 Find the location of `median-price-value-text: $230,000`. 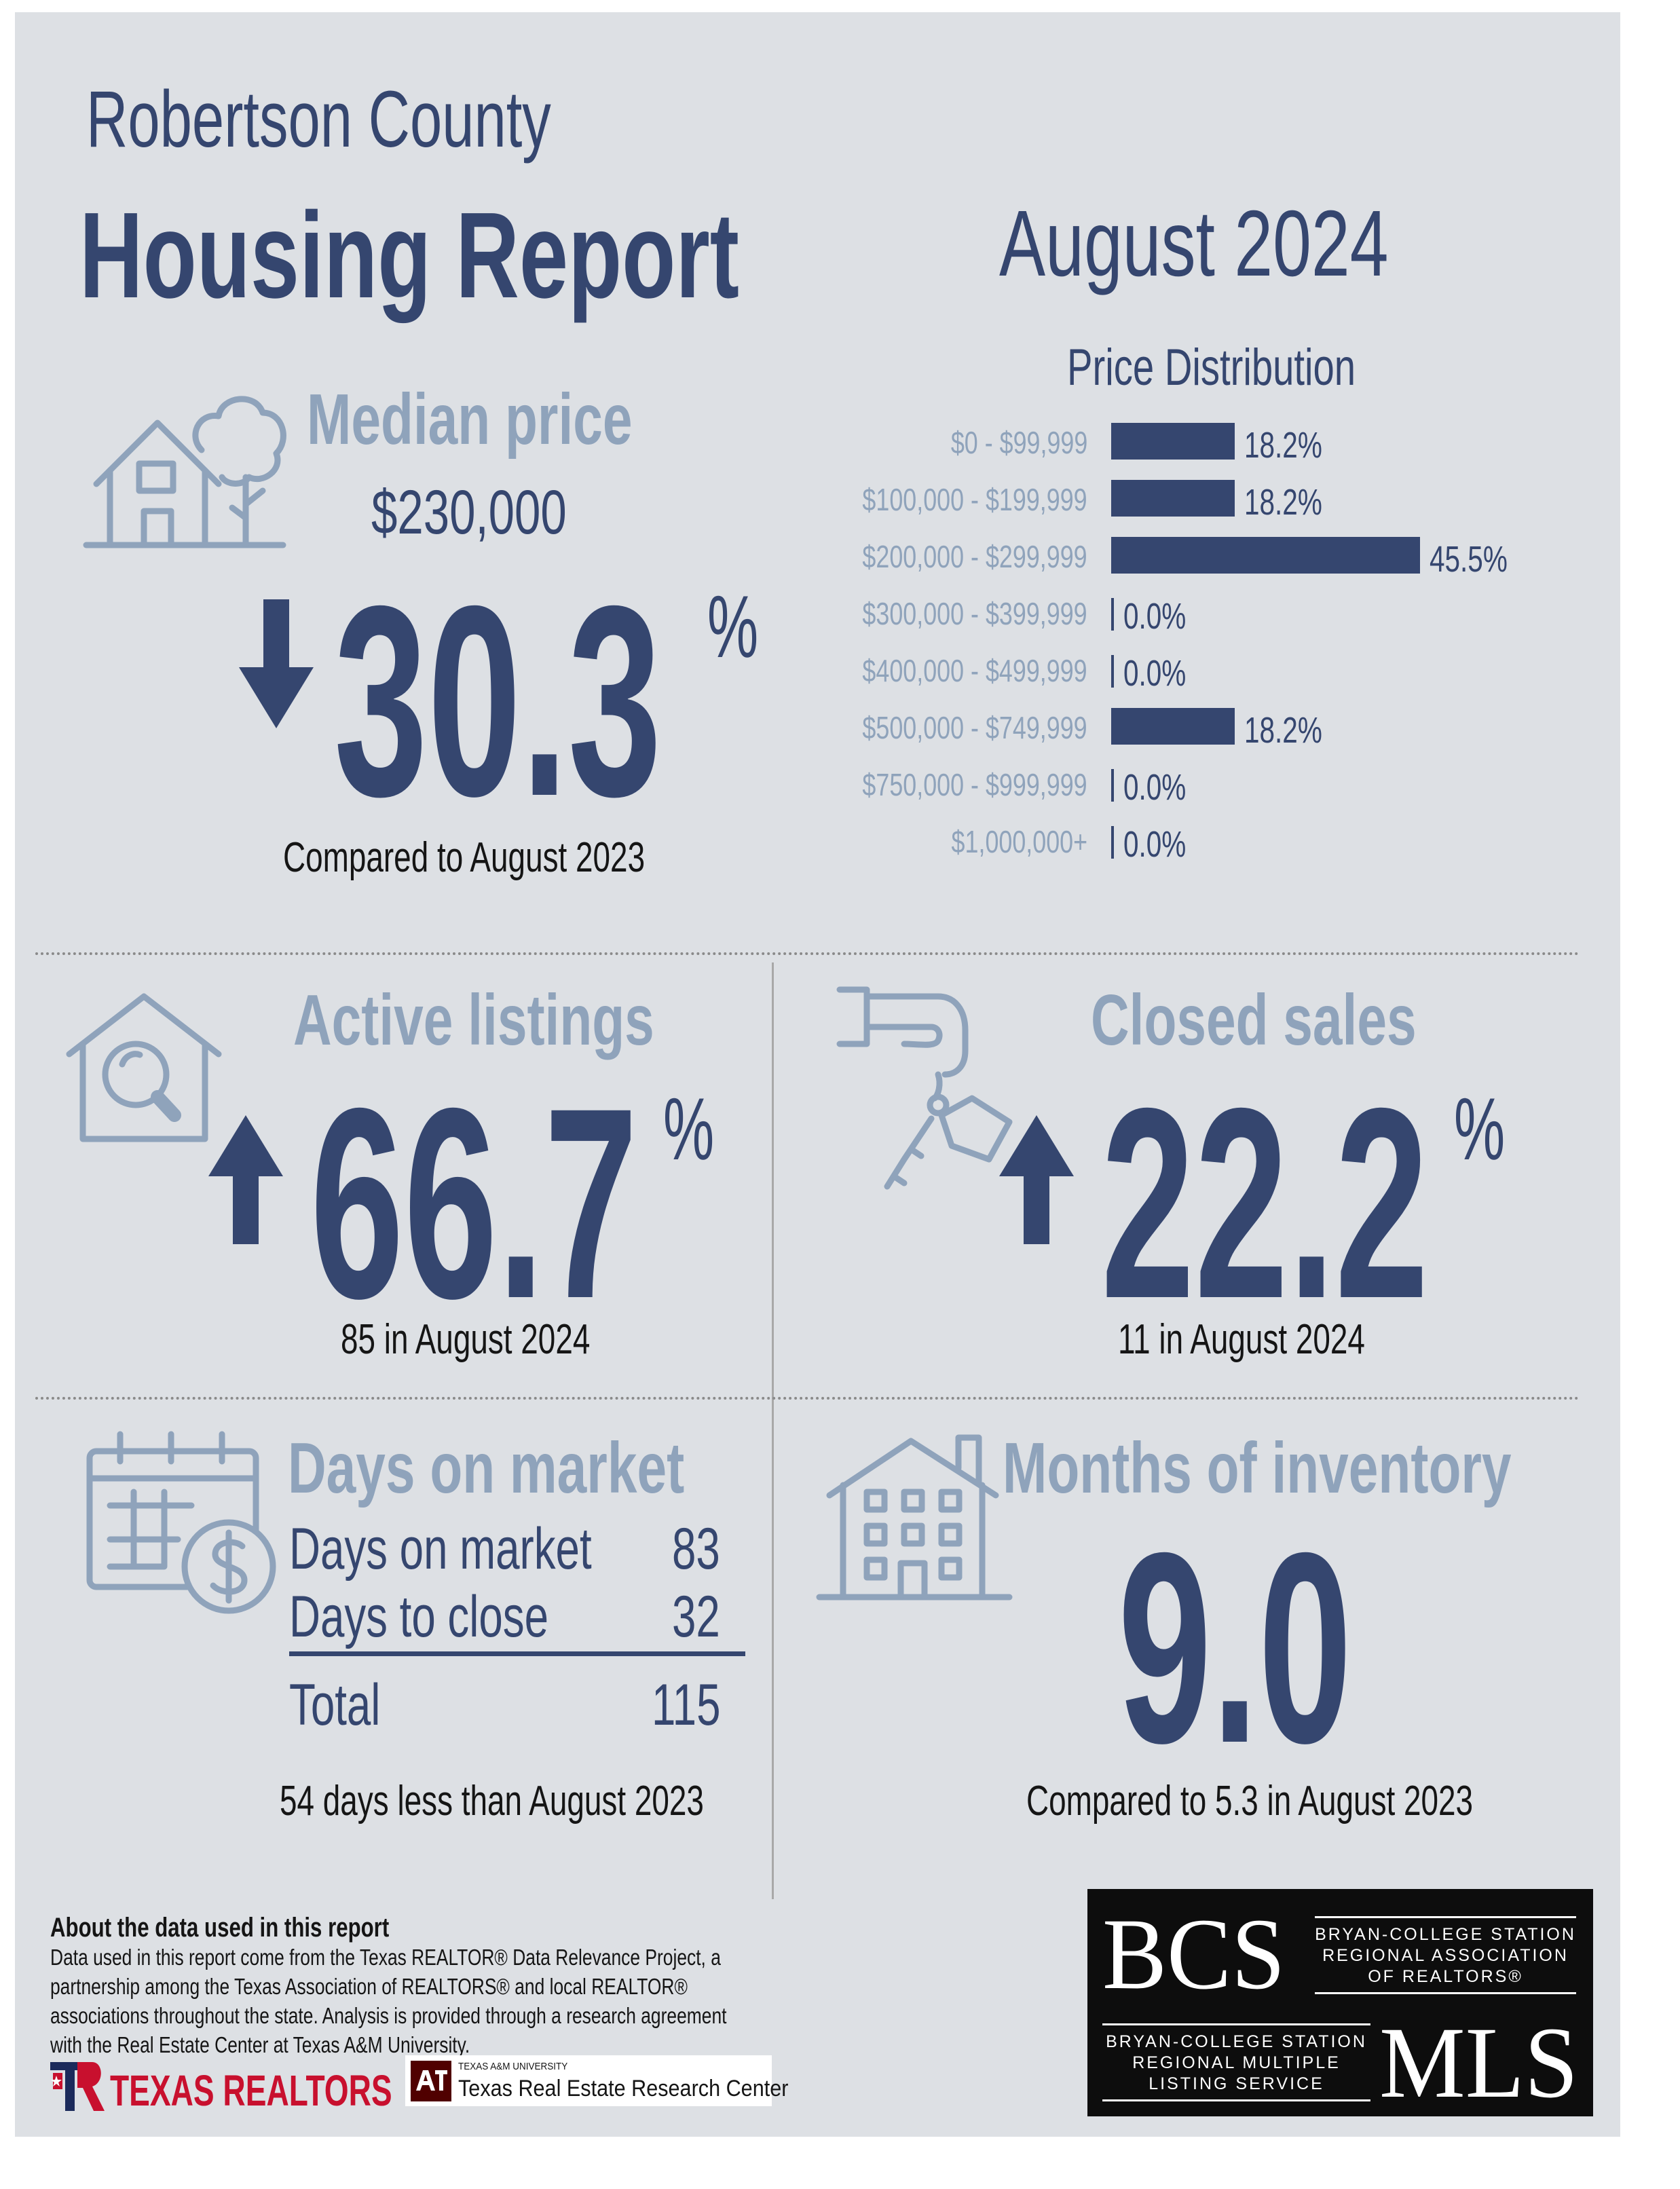

median-price-value-text: $230,000 is located at coordinates (469, 512).